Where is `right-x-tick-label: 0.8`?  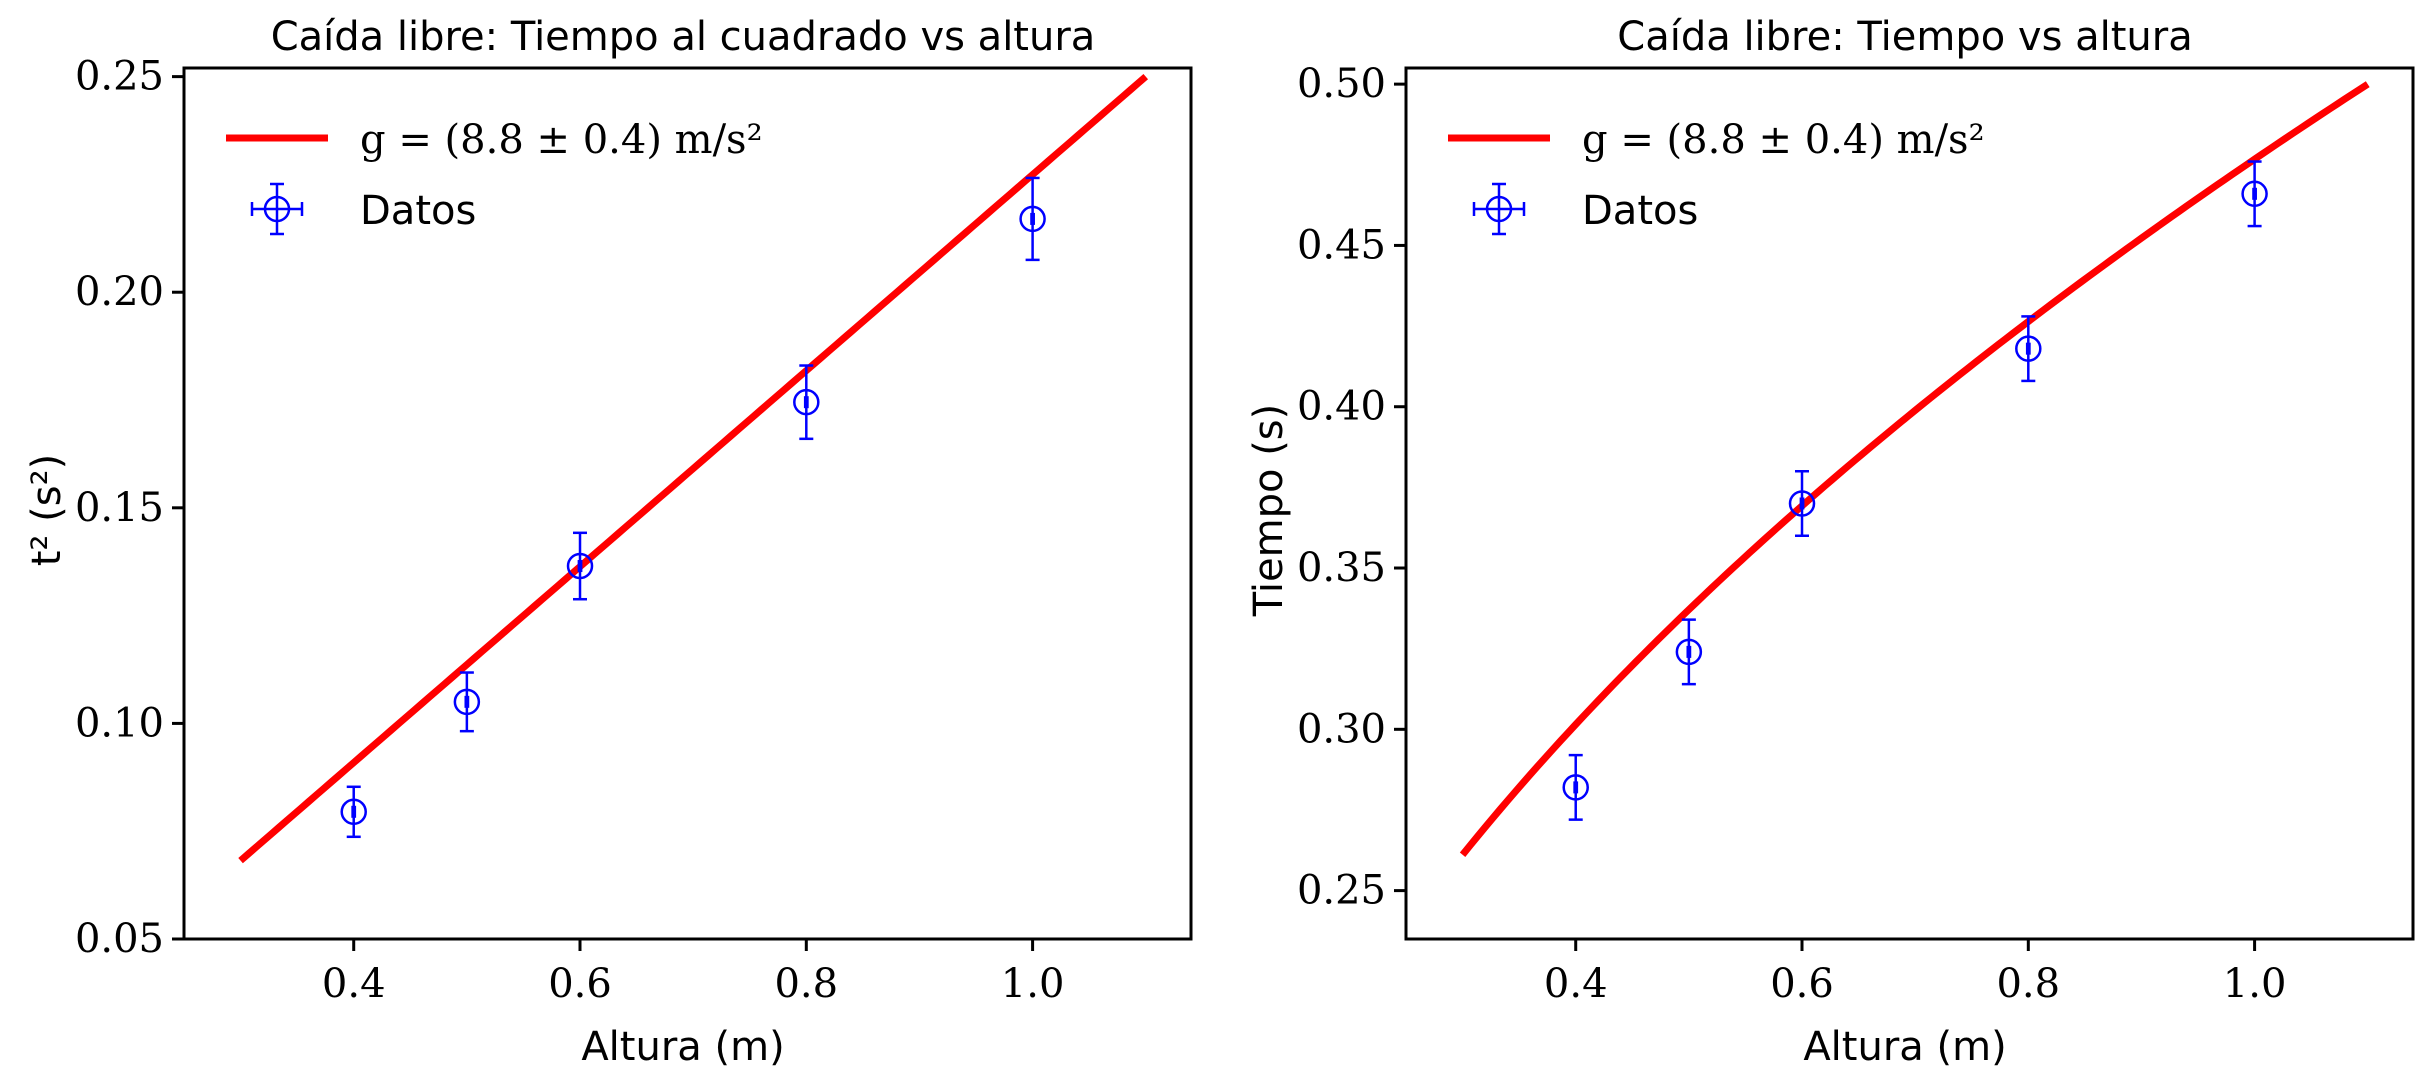 right-x-tick-label: 0.8 is located at coordinates (2028, 984).